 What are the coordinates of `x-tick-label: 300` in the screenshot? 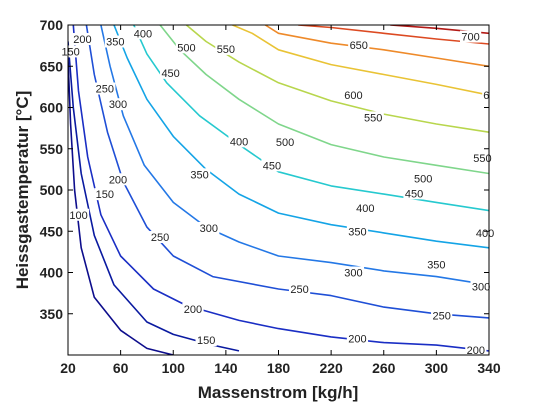 It's located at (437, 368).